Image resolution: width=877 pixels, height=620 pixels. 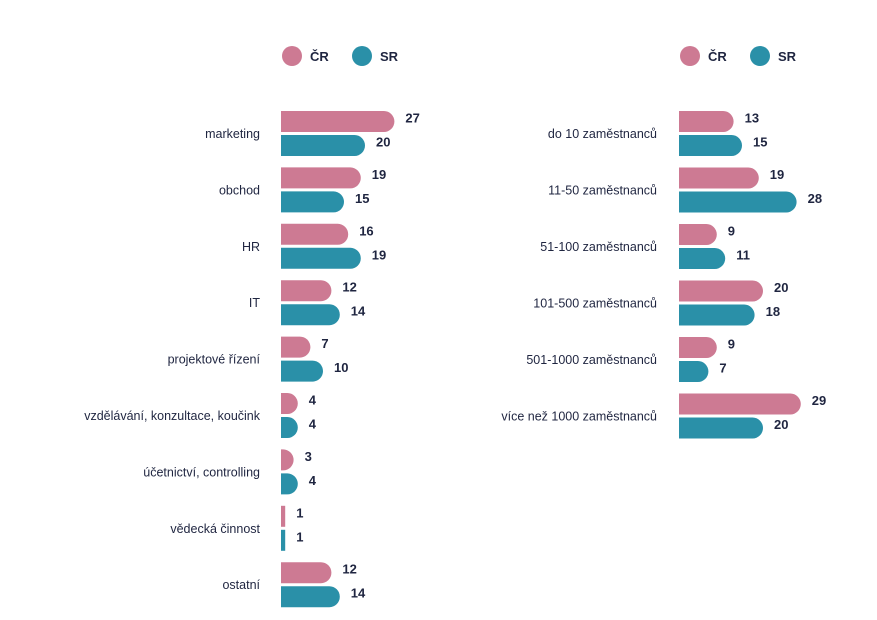 I want to click on left-category-label: ostatní, so click(x=241, y=585).